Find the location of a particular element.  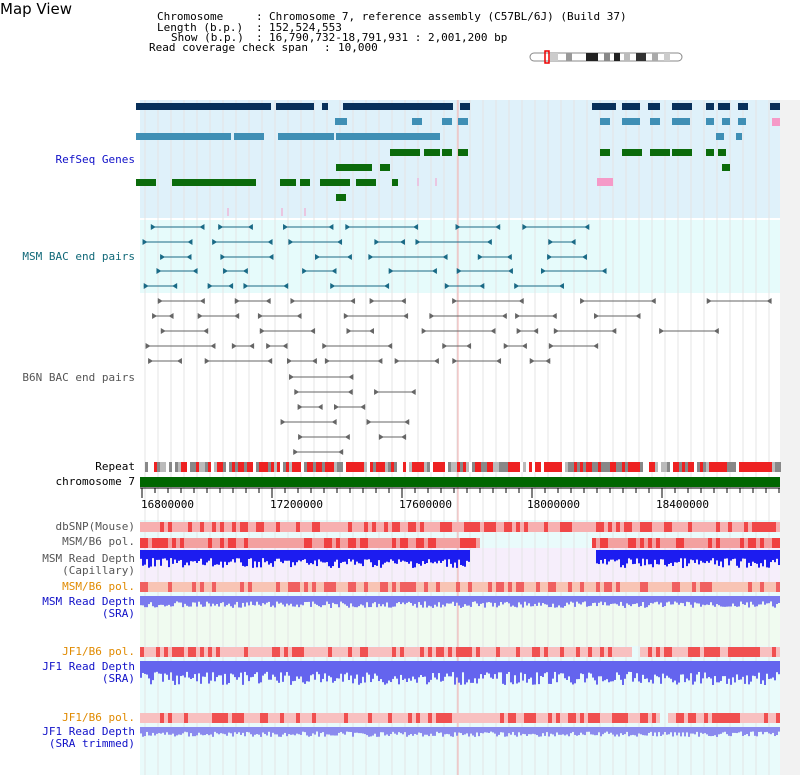

chromosome-ideogram is located at coordinates (606, 57).